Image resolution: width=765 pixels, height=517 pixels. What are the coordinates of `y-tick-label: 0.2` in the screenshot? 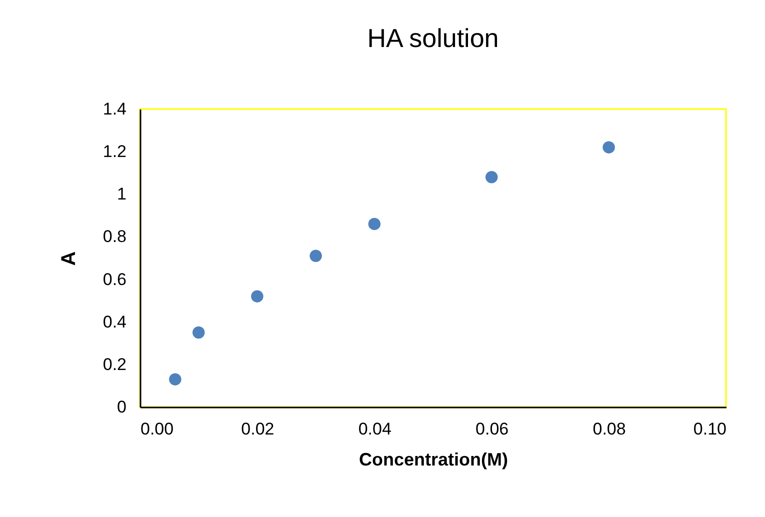 It's located at (114, 364).